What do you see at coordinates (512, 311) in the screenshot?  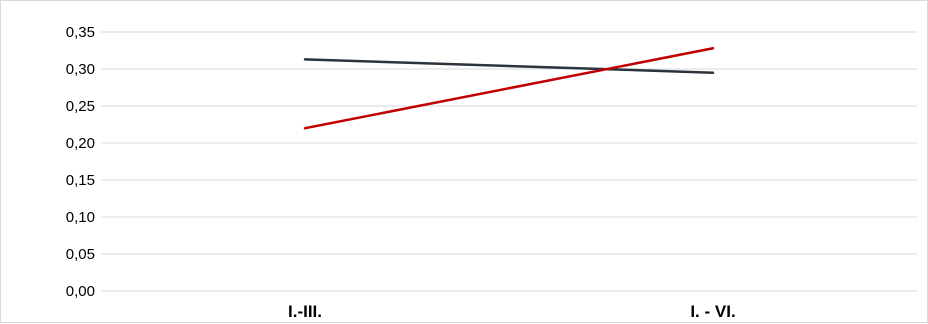 I see `x-axis-category-labels: I.-III. I. - VI.` at bounding box center [512, 311].